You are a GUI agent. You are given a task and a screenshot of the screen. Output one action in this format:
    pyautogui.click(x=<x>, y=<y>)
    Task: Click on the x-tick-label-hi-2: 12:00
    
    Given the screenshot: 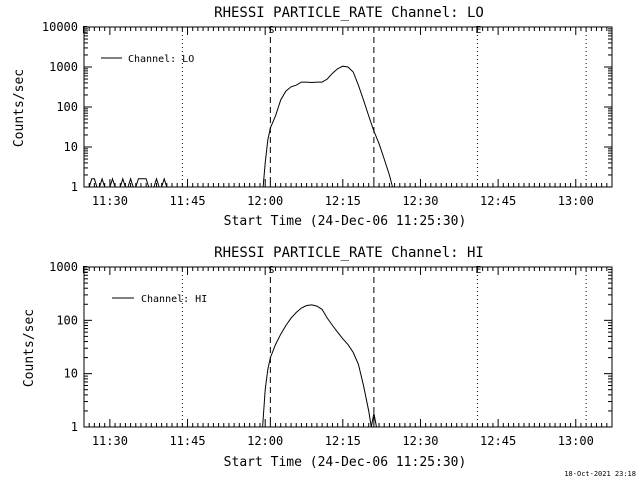 What is the action you would take?
    pyautogui.click(x=265, y=441)
    